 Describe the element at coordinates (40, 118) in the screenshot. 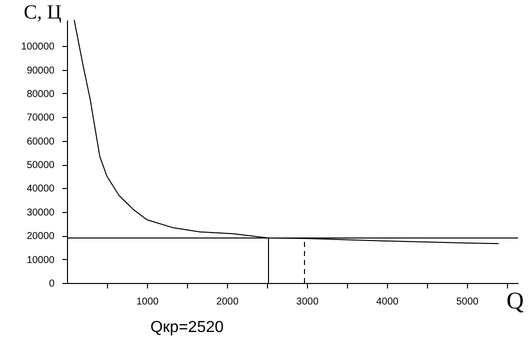

I see `y-tick-label: 70000` at that location.